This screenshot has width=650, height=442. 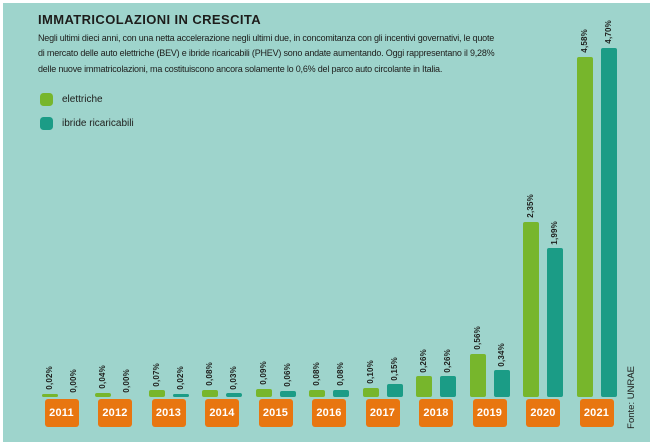 I want to click on bar-elettriche-2014, so click(x=210, y=393).